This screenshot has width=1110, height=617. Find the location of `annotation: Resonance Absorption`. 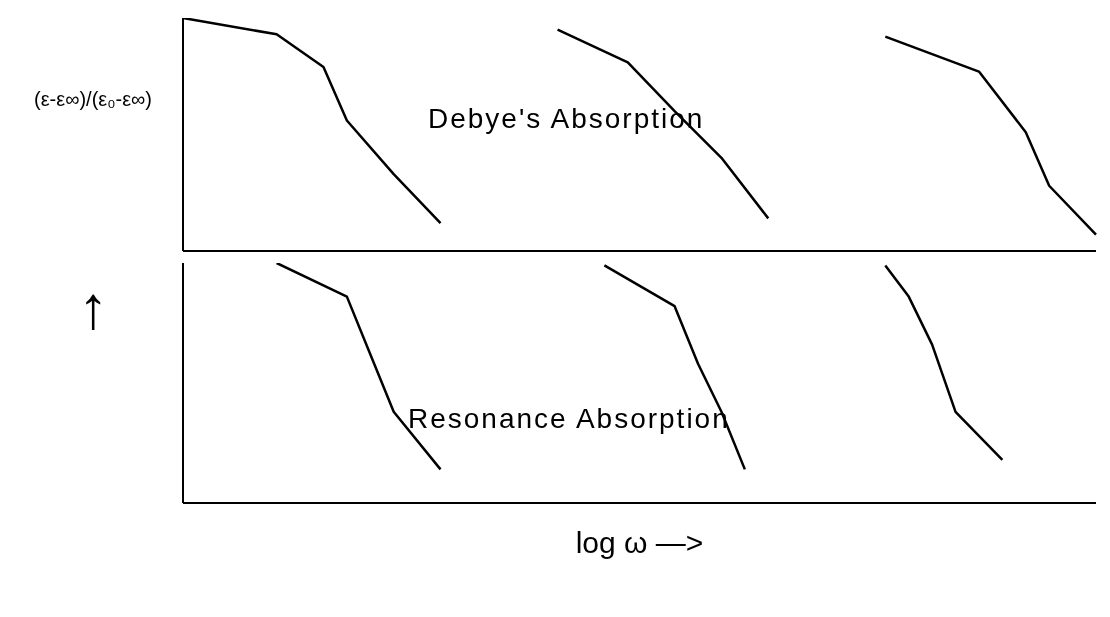

annotation: Resonance Absorption is located at coordinates (569, 419).